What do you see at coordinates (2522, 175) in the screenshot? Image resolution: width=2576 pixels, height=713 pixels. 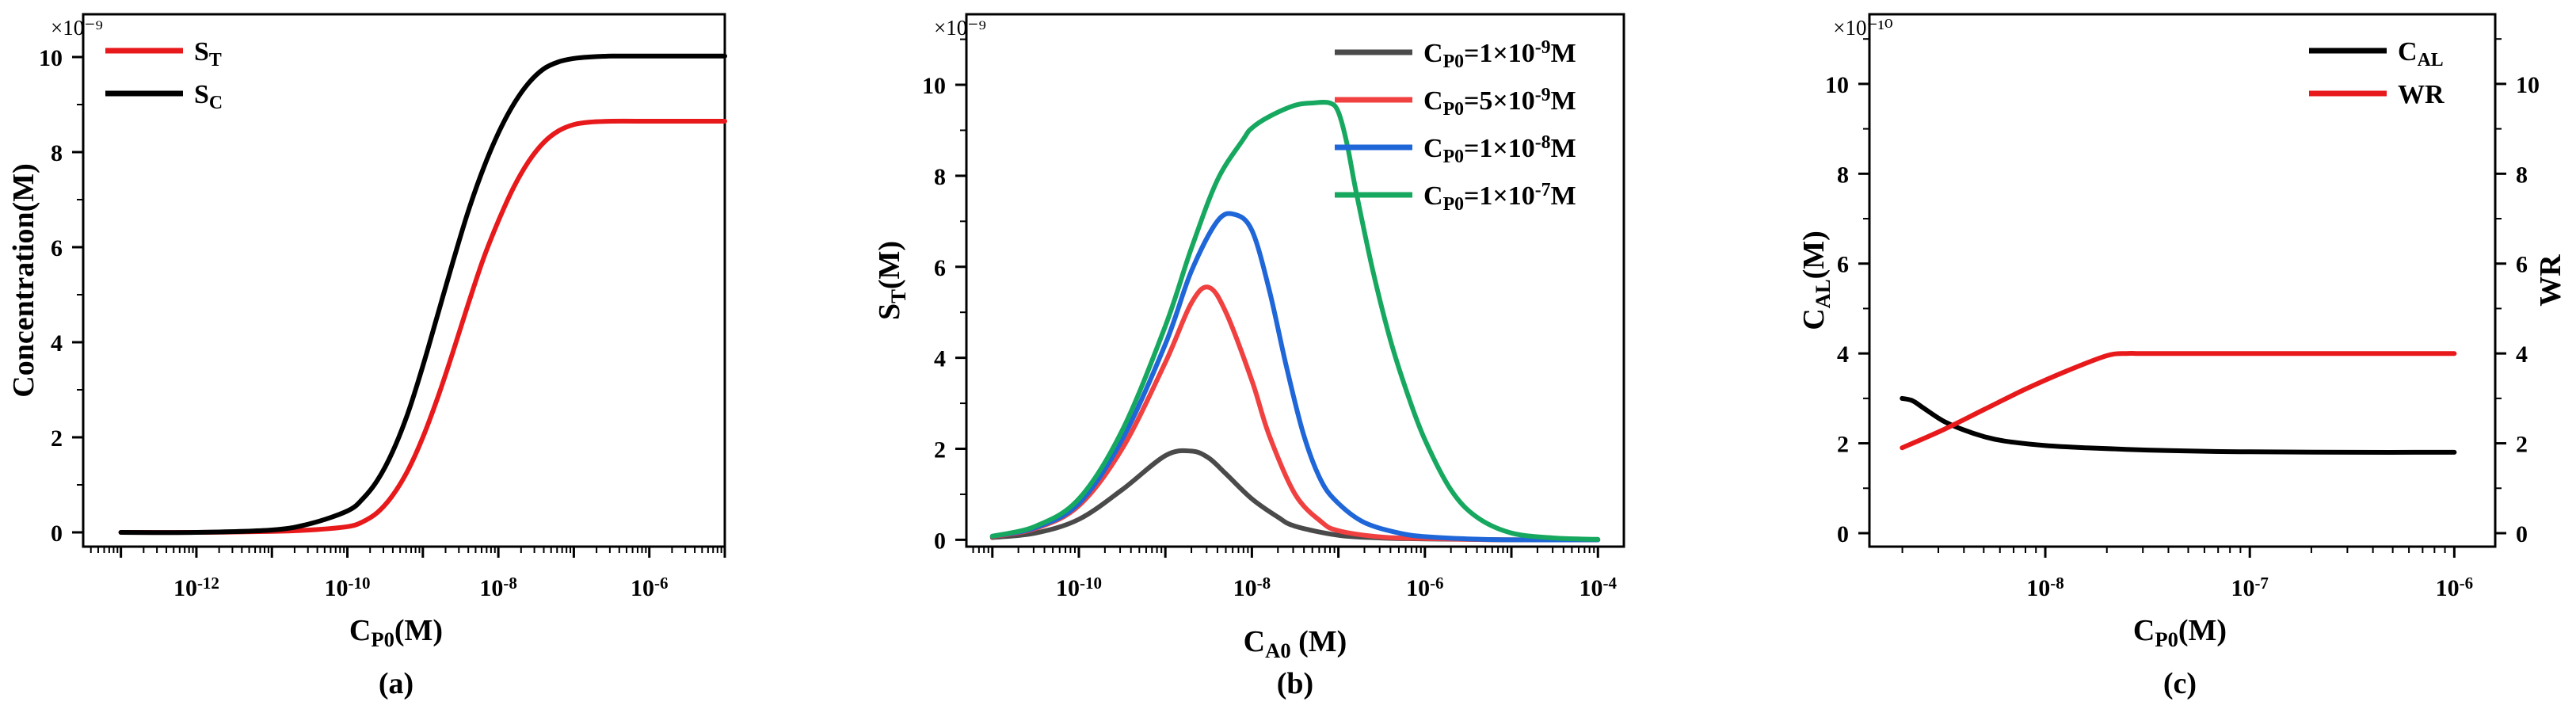 I see `y2-tick-label: 8` at bounding box center [2522, 175].